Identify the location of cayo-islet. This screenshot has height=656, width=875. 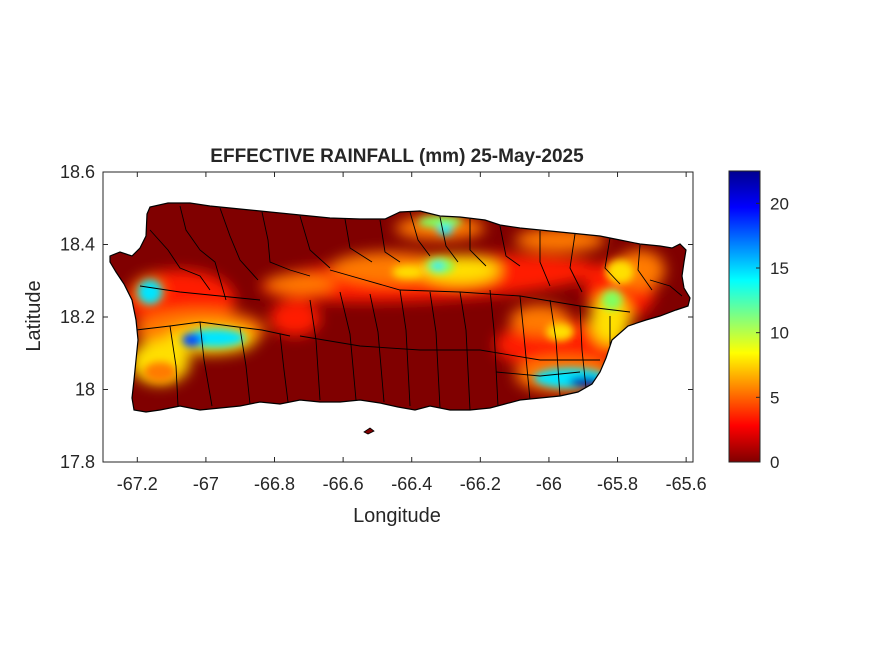
(369, 431).